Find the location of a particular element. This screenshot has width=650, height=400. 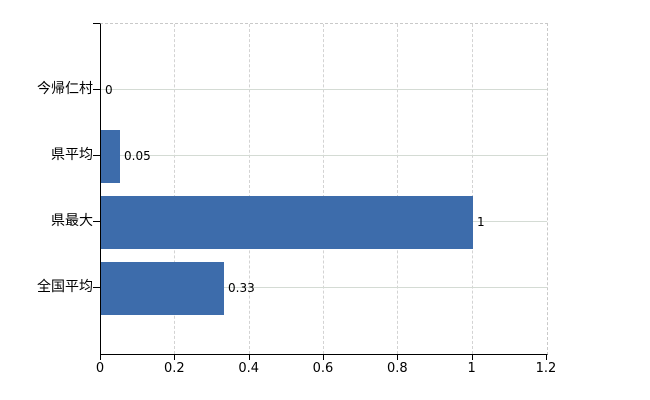

bar-全国平均 is located at coordinates (162, 288).